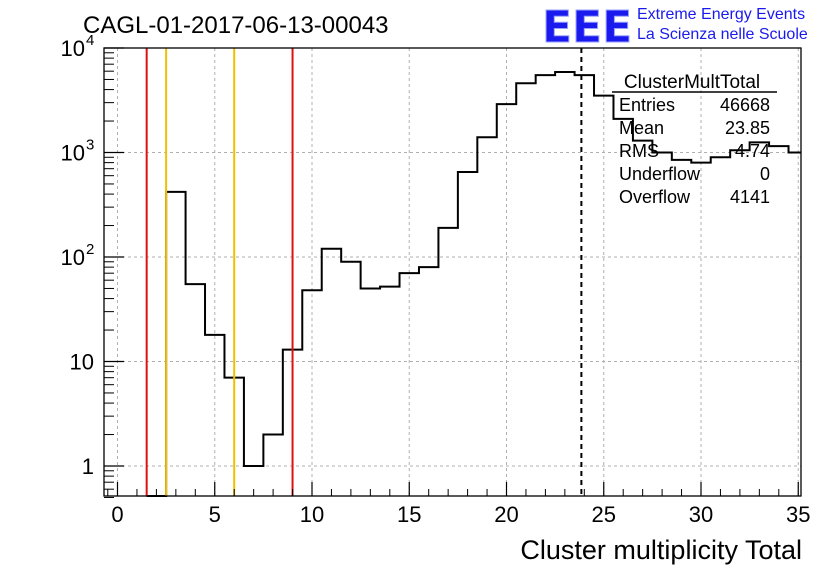 The width and height of the screenshot is (836, 572). I want to click on stats-row-value: 0, so click(765, 174).